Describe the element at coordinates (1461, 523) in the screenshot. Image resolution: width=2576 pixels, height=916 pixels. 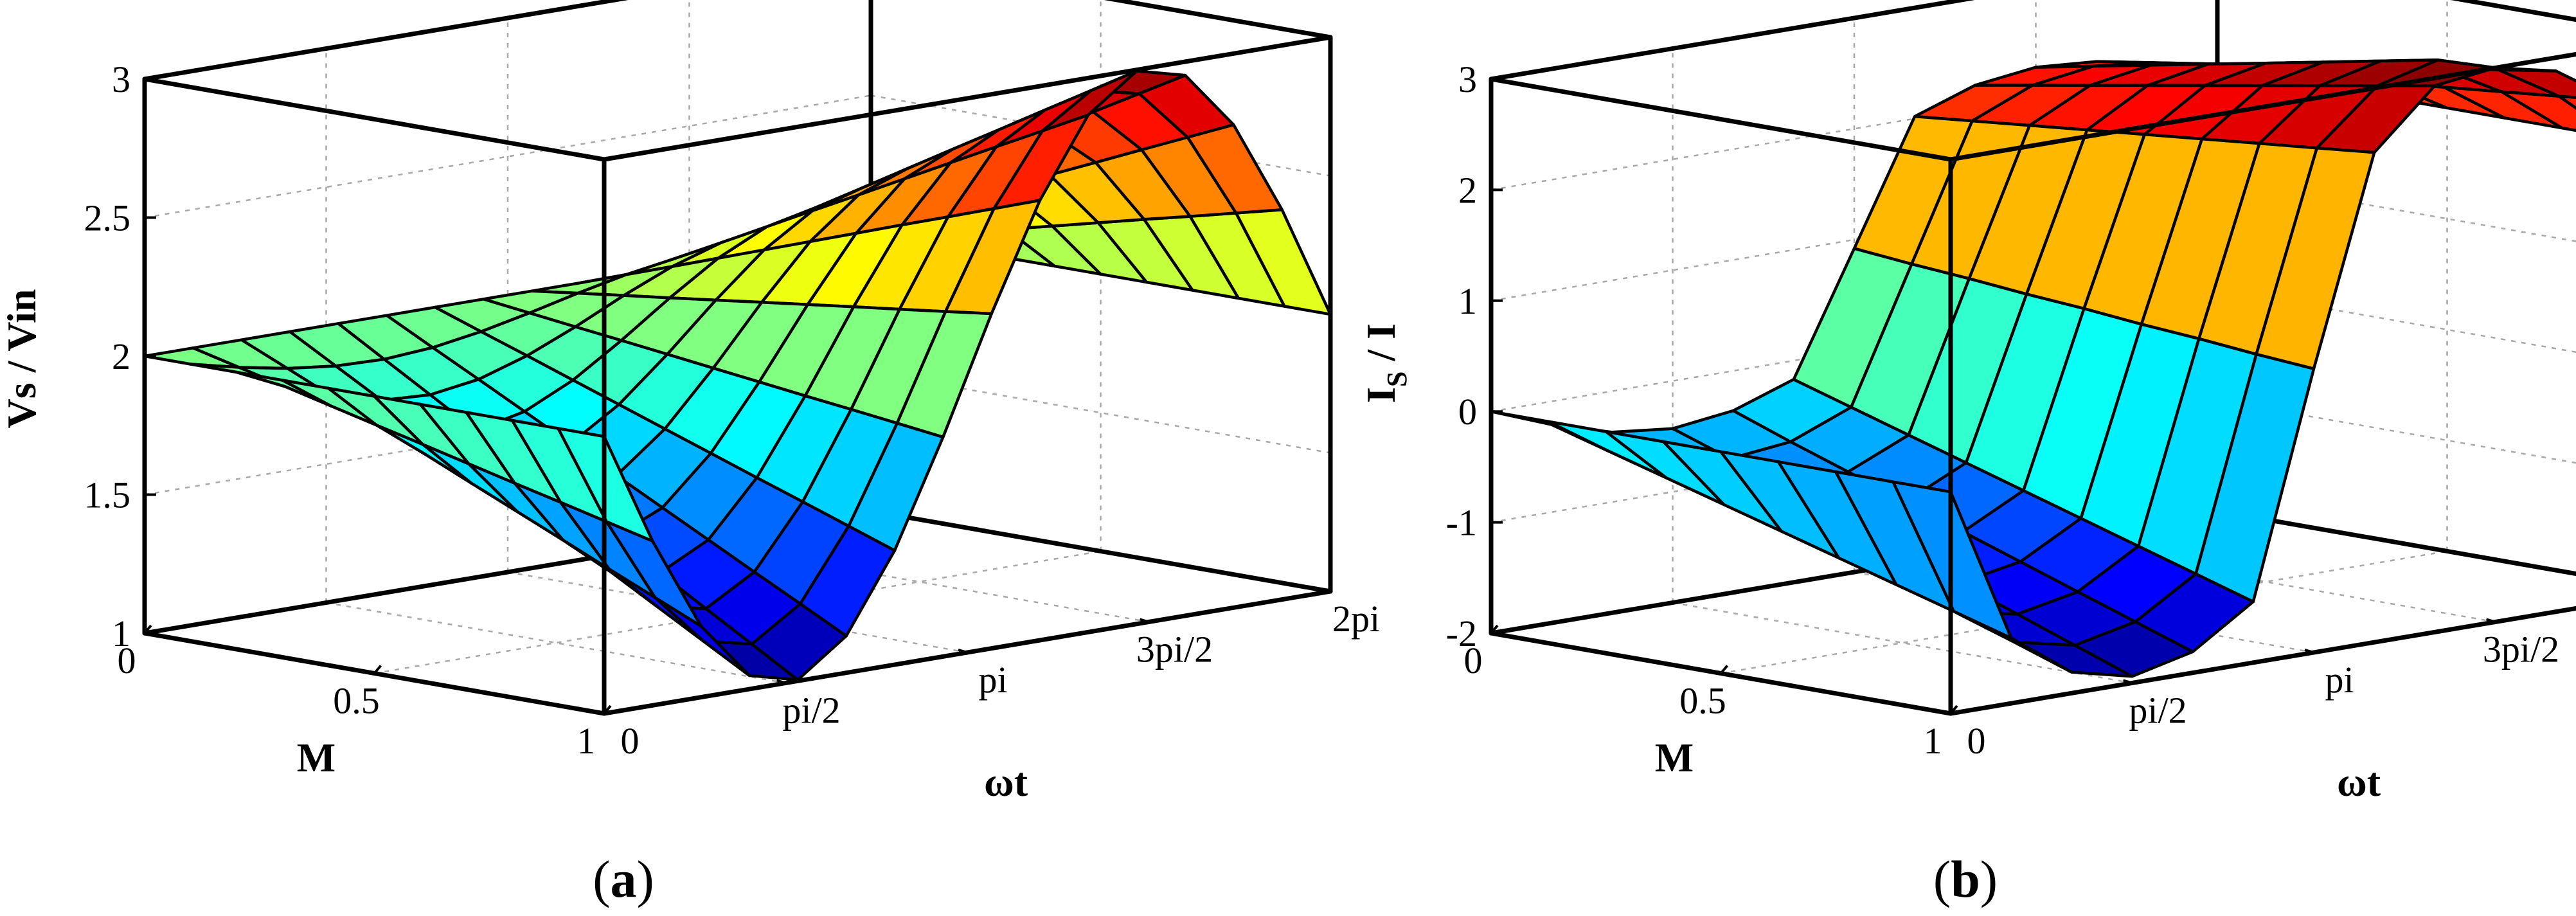
I see `z-tick-label: -1` at that location.